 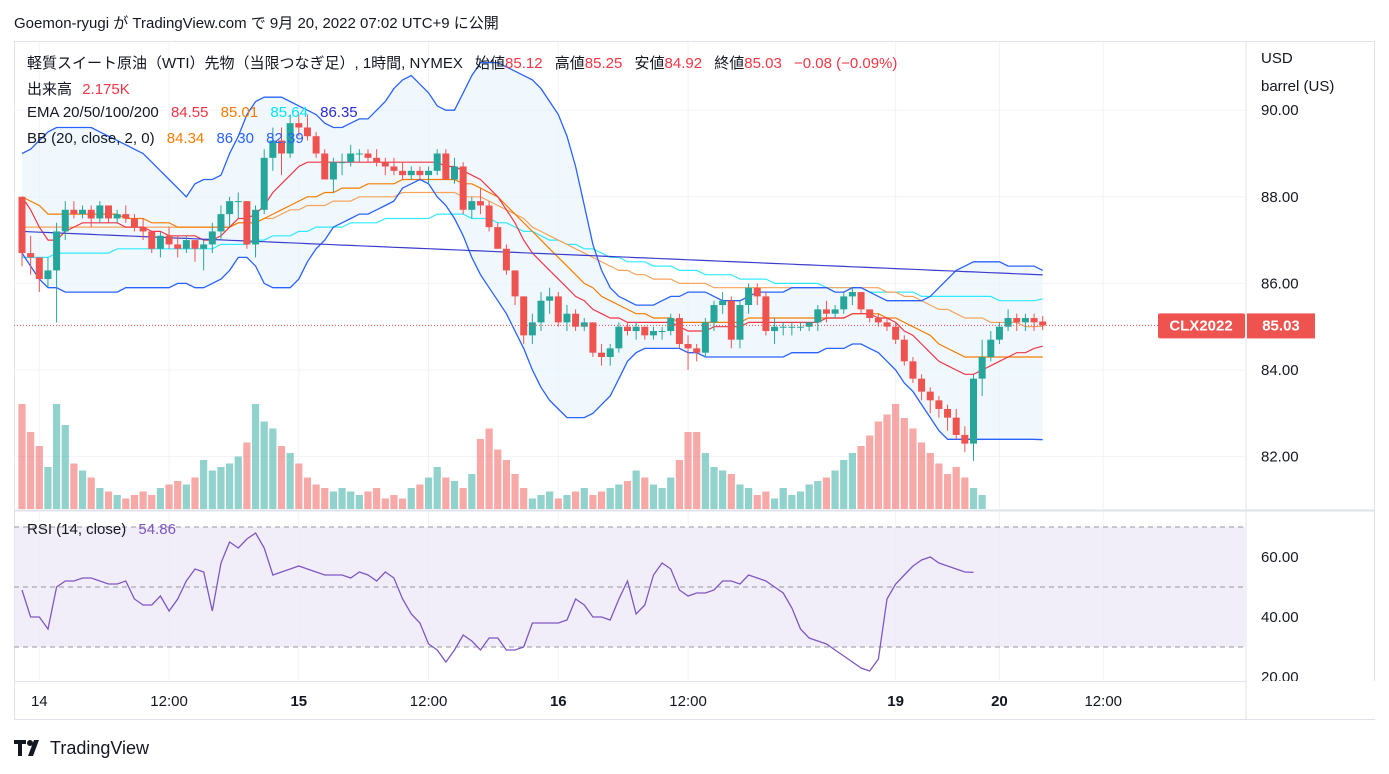 I want to click on low-value: 84.92, so click(x=683, y=63).